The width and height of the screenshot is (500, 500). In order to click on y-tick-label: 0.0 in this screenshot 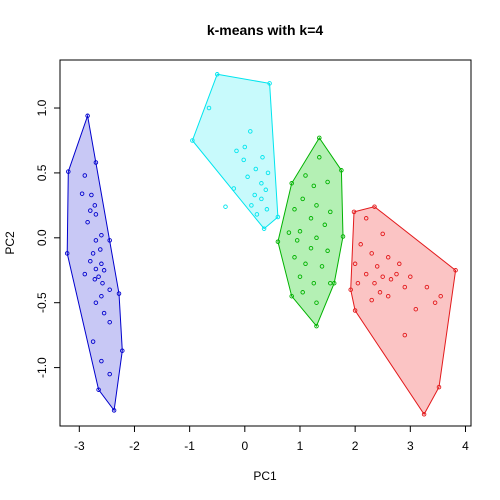, I will do `click(42, 237)`.